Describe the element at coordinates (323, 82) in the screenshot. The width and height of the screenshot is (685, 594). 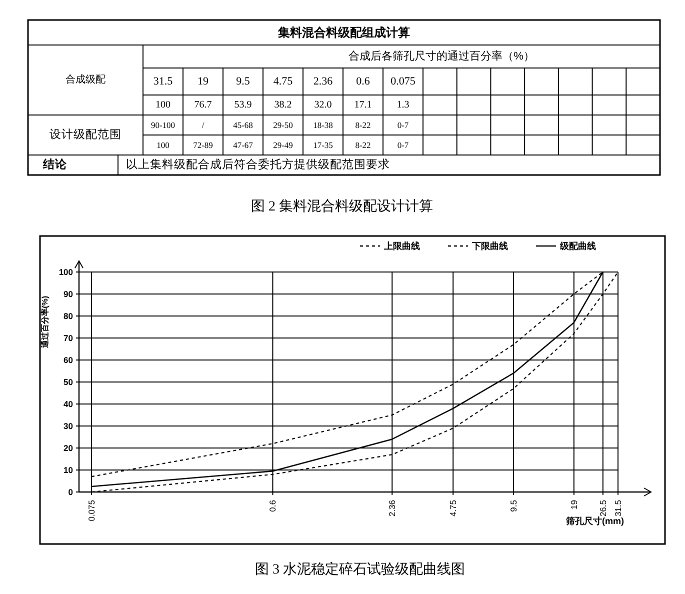
I see `category-label: 2.36` at that location.